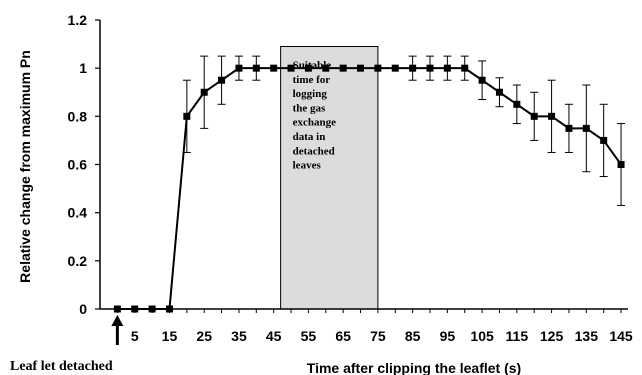  I want to click on suitable-time-text-line: time for, so click(312, 80).